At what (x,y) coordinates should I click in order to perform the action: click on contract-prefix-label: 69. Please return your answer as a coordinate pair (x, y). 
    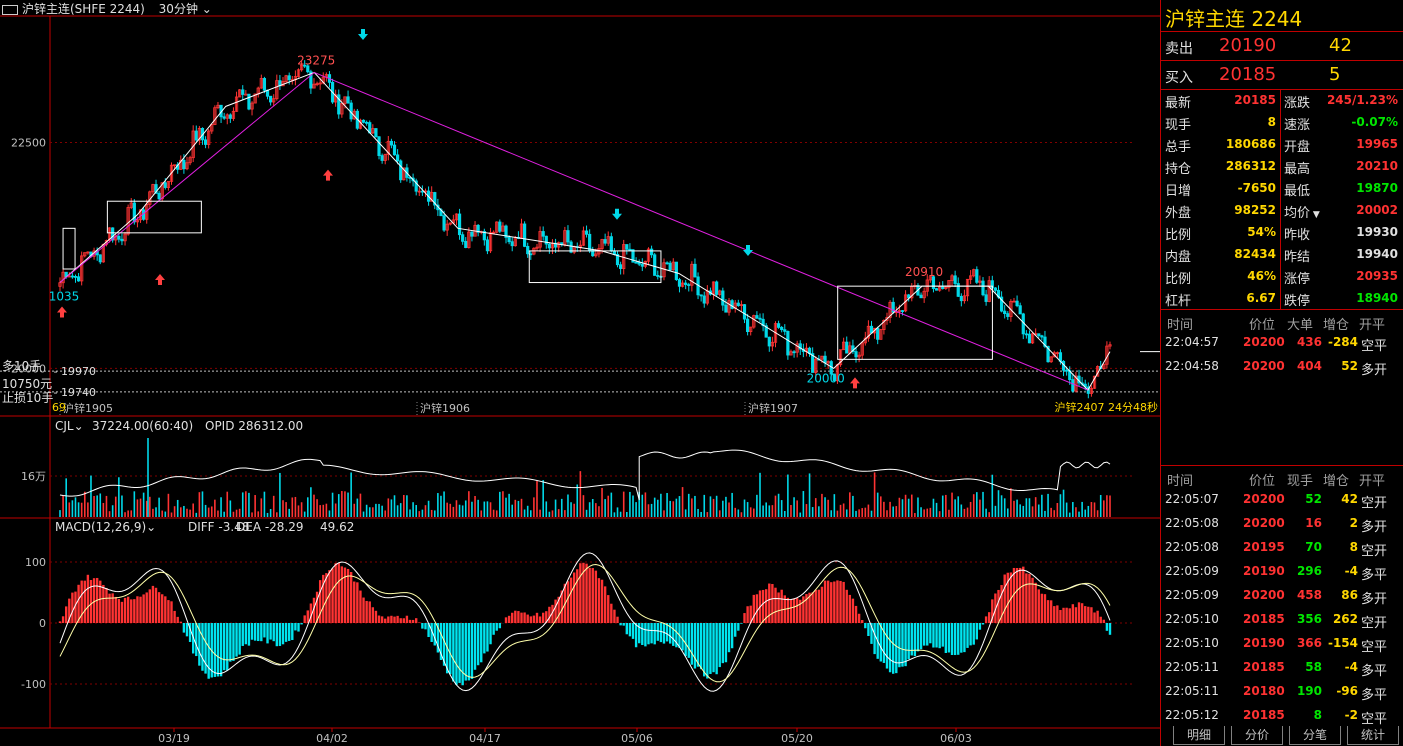
    Looking at the image, I should click on (59, 407).